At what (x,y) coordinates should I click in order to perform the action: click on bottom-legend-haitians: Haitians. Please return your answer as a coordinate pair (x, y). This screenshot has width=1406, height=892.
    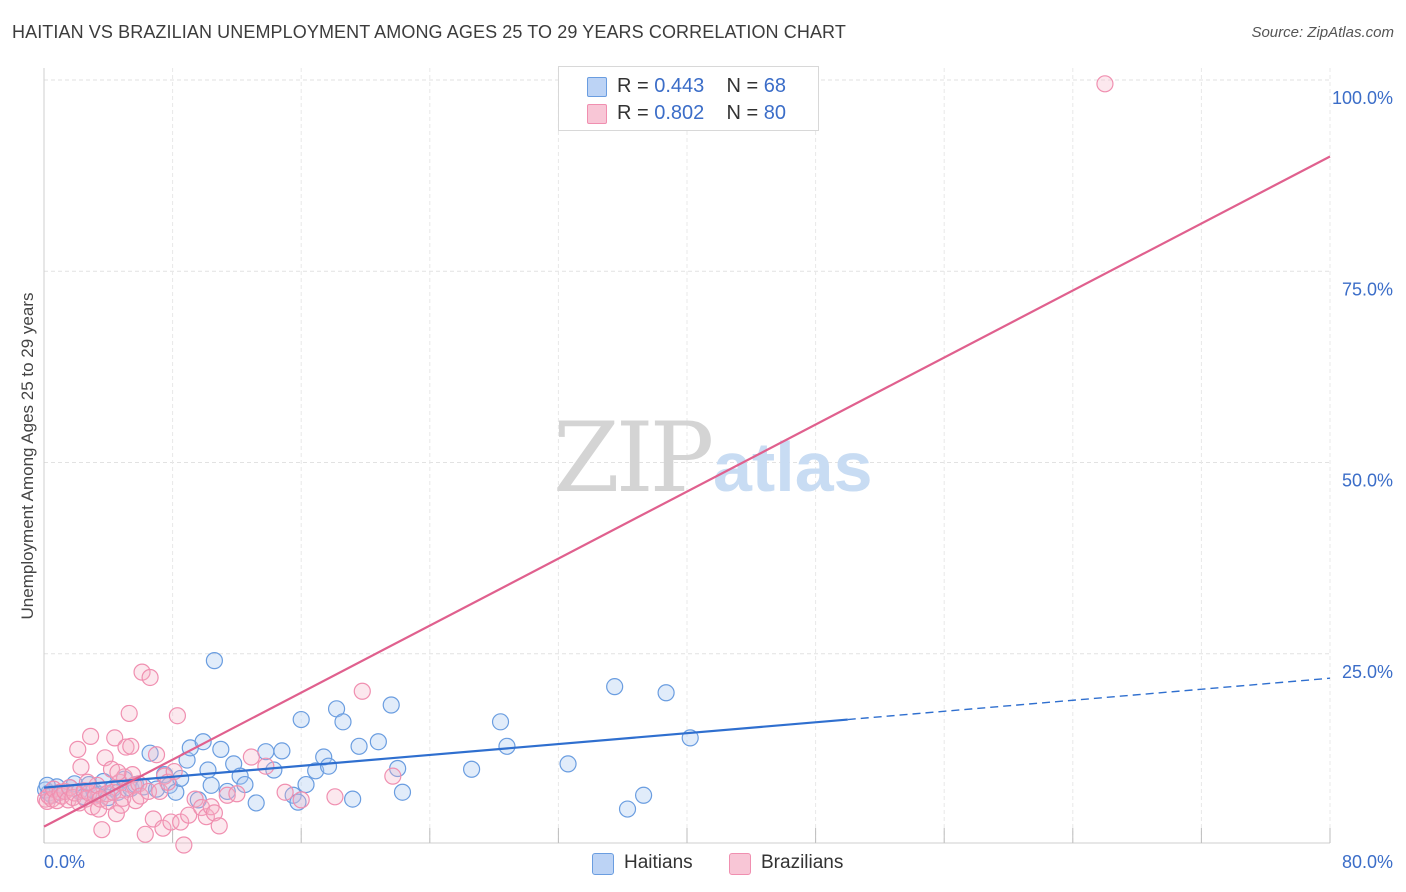
    Looking at the image, I should click on (642, 863).